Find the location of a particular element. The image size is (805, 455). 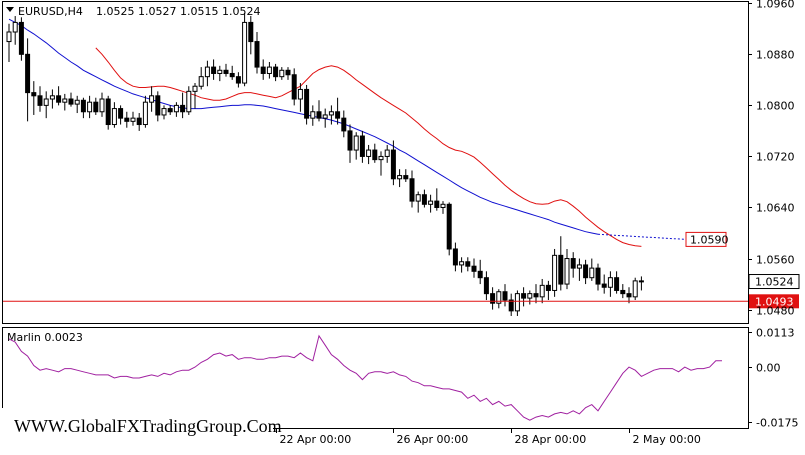

indicator-tick-label: 0.00 is located at coordinates (768, 368).